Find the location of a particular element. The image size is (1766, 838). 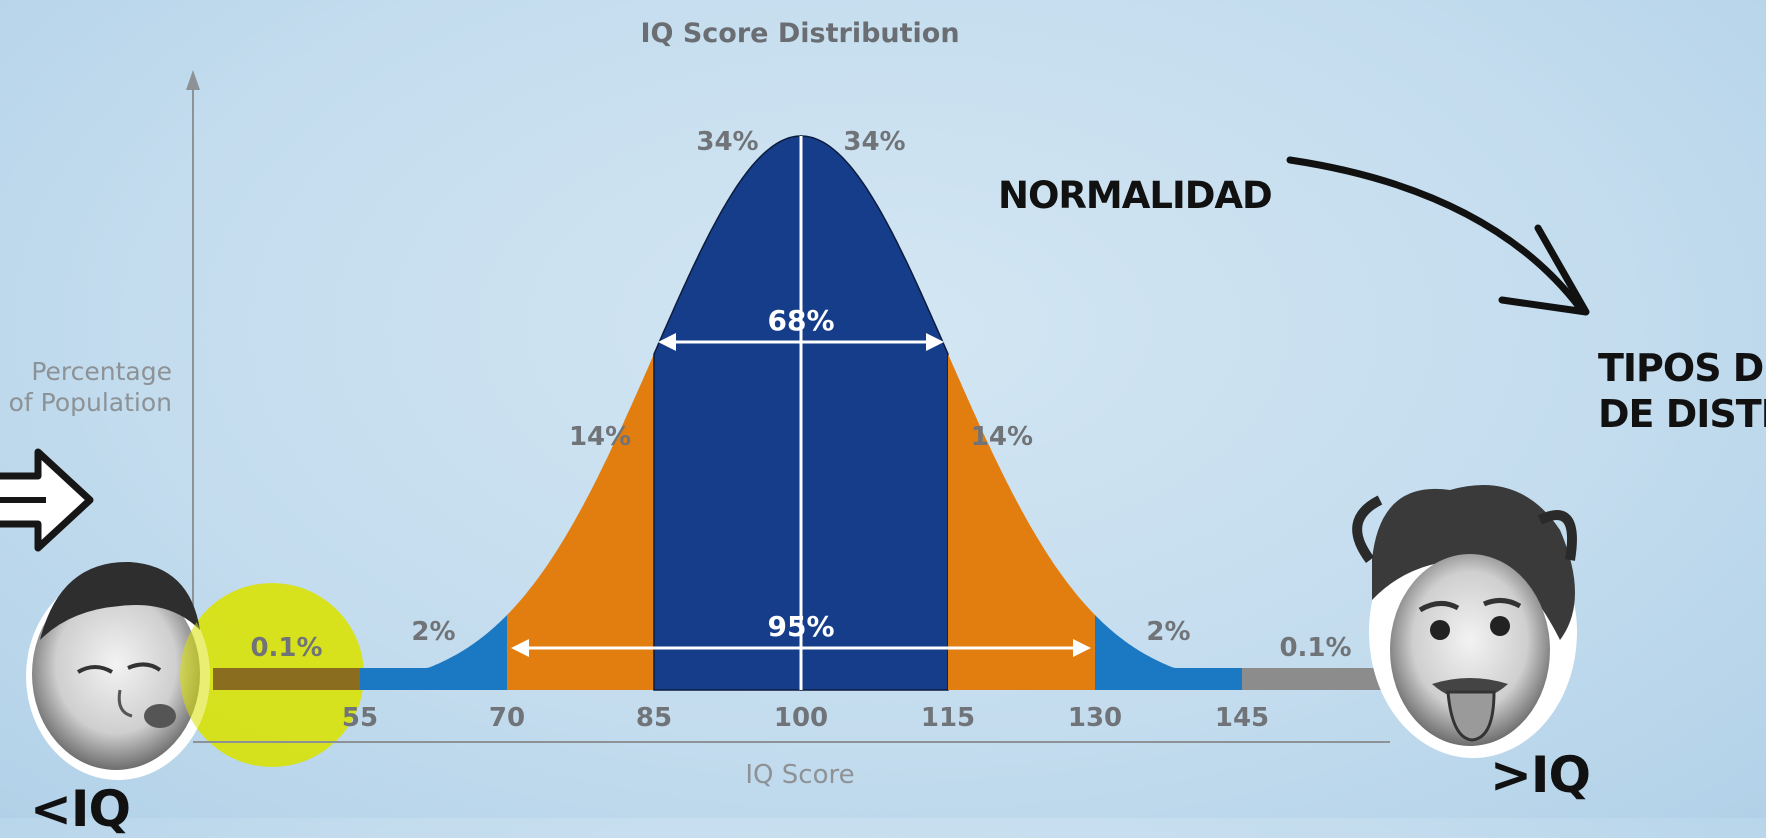

y-axis-label: Percentage of Population is located at coordinates (86, 387).